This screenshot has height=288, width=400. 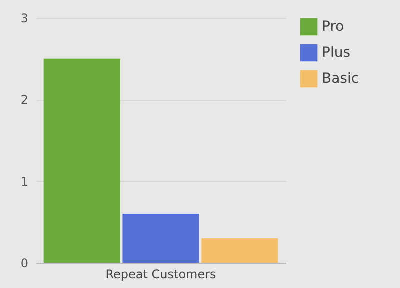 I want to click on y-tick-label: 1, so click(x=24, y=181).